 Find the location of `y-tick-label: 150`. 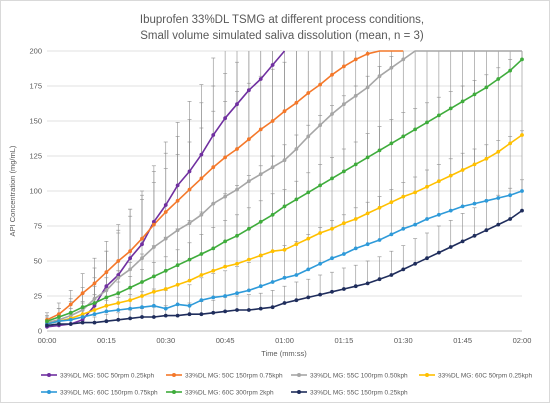

y-tick-label: 150 is located at coordinates (35, 121).